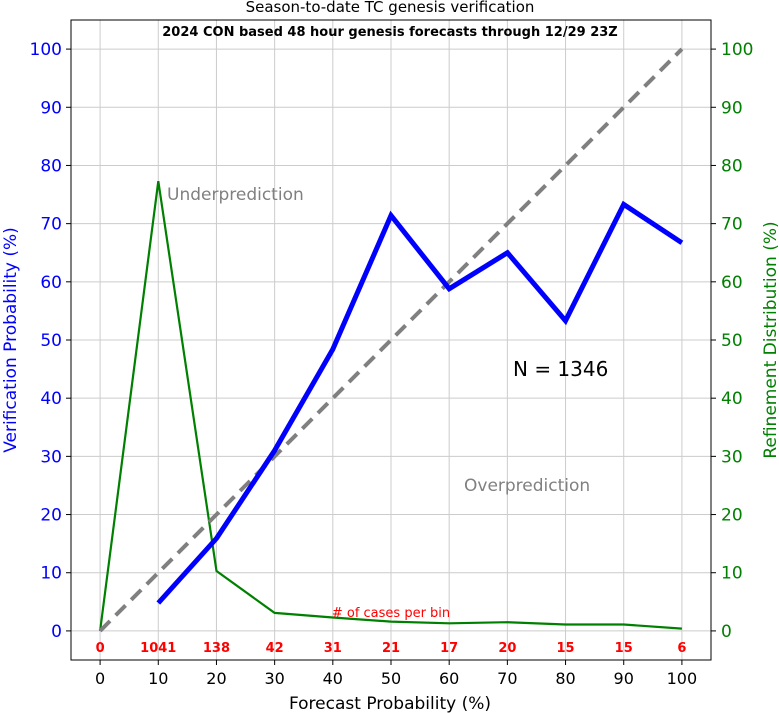  What do you see at coordinates (732, 108) in the screenshot?
I see `right-y-tick-label: 90` at bounding box center [732, 108].